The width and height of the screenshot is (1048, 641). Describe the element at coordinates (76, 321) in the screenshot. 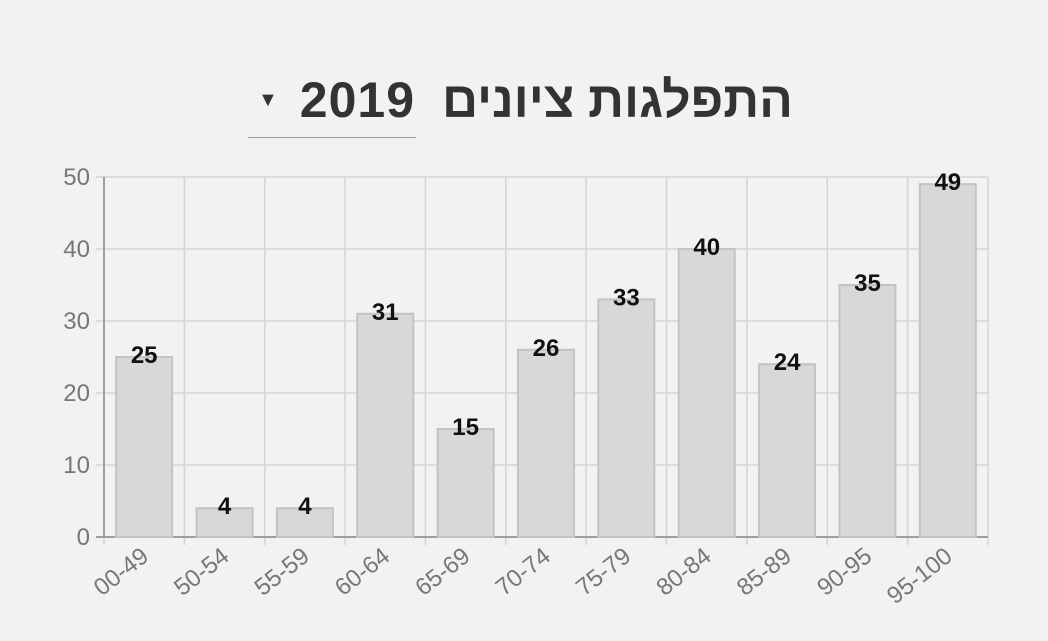

I see `y-tick-label: 30` at that location.